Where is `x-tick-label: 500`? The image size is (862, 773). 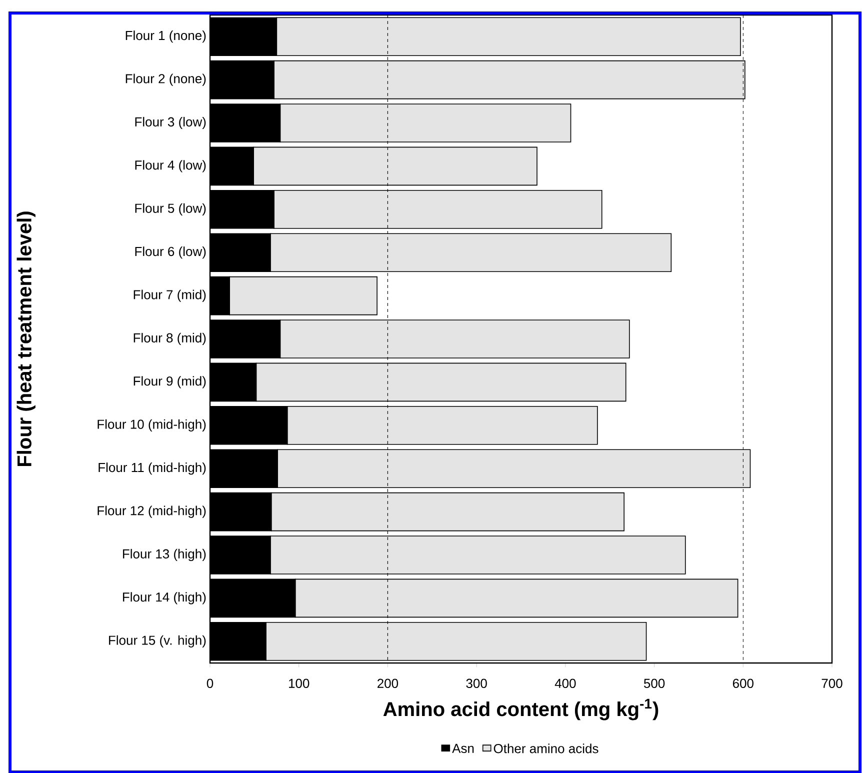
x-tick-label: 500 is located at coordinates (654, 683).